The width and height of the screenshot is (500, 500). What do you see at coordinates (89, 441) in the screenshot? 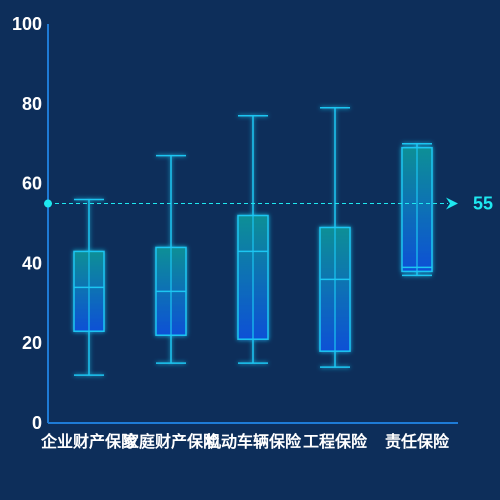
I see `category-label: 企业财产保险` at bounding box center [89, 441].